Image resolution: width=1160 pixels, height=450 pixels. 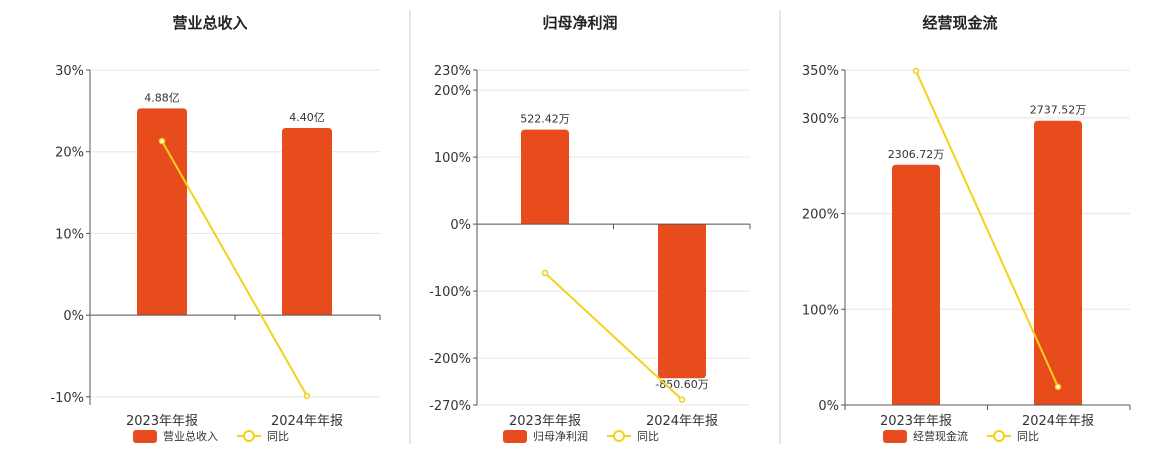 What do you see at coordinates (162, 97) in the screenshot?
I see `bar-data-label: 4.88亿` at bounding box center [162, 97].